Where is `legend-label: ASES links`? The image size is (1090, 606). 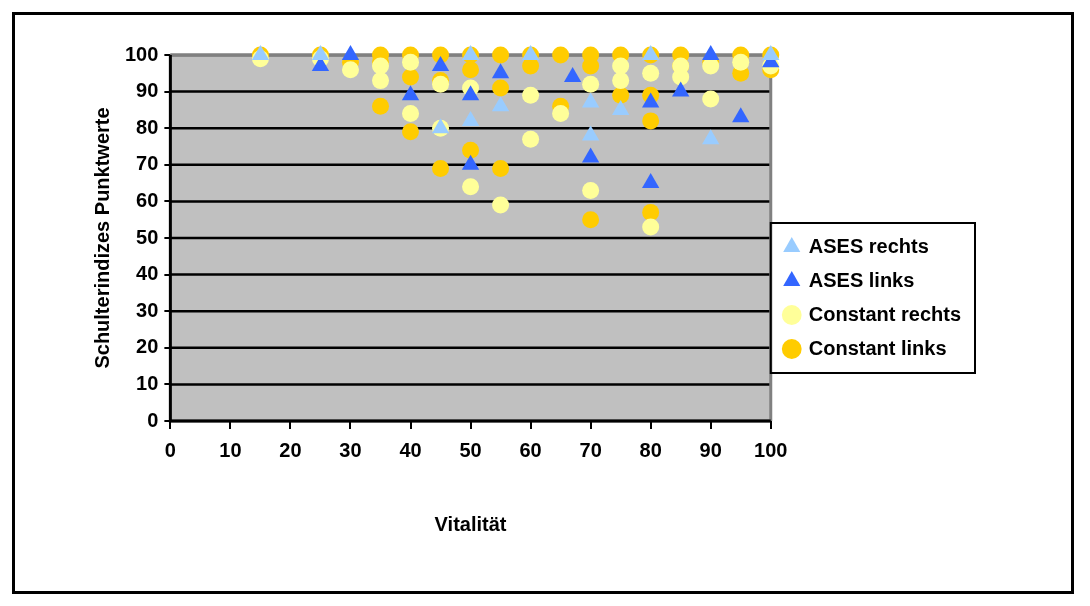 legend-label: ASES links is located at coordinates (861, 279).